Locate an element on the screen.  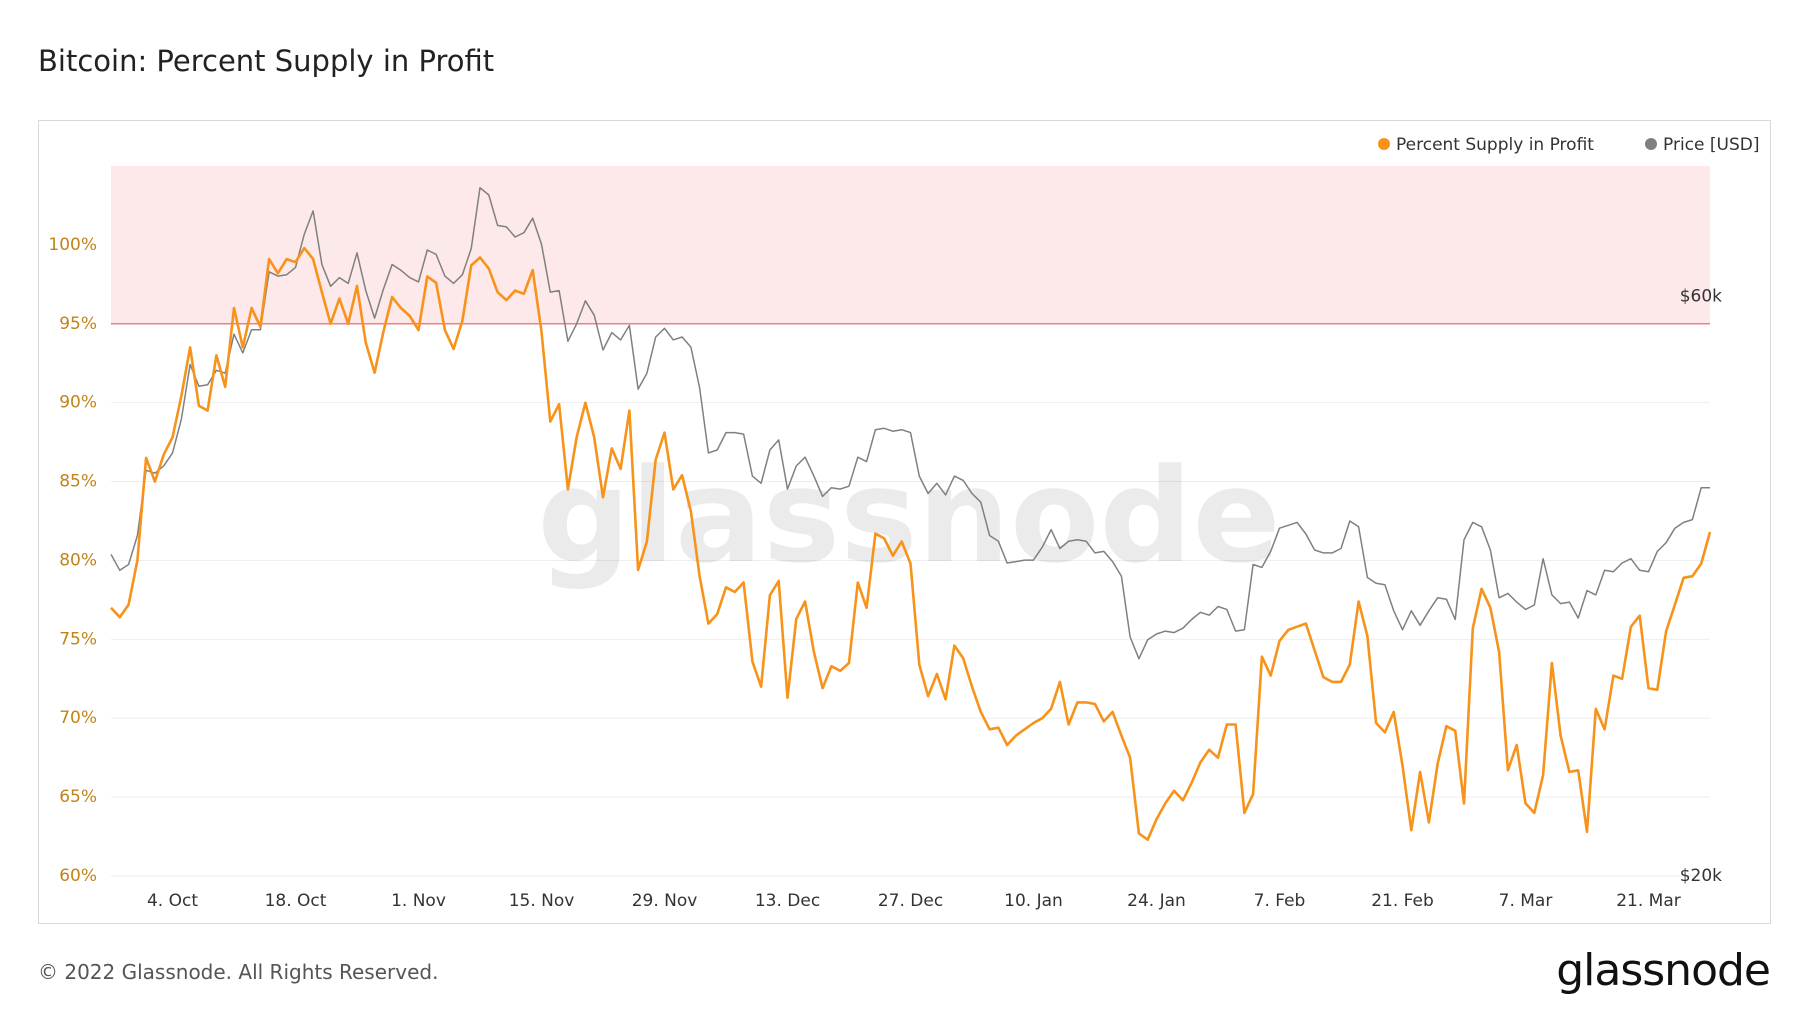
x-tick-label: 10. Jan is located at coordinates (1033, 901).